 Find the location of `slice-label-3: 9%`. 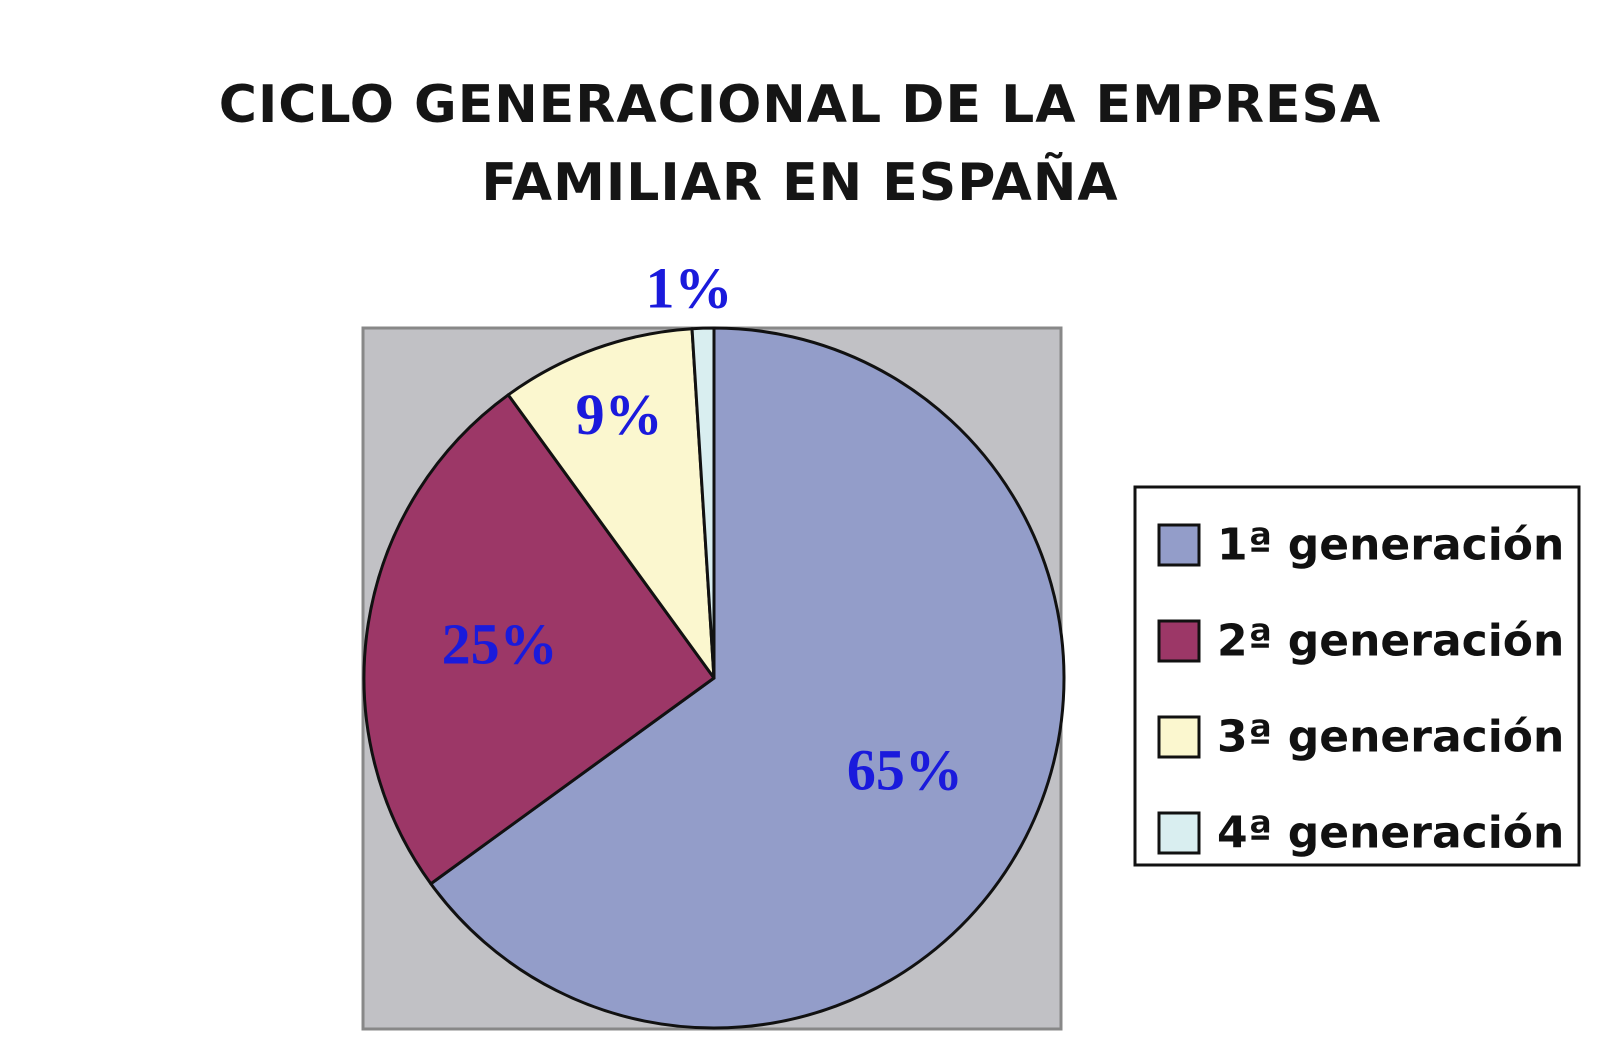

slice-label-3: 9% is located at coordinates (619, 414).